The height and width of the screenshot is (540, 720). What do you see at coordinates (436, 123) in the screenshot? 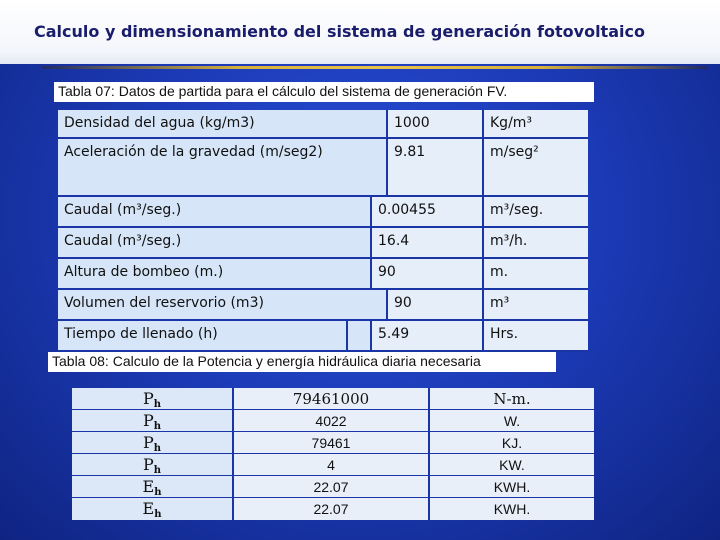
I see `row-value: 1000` at bounding box center [436, 123].